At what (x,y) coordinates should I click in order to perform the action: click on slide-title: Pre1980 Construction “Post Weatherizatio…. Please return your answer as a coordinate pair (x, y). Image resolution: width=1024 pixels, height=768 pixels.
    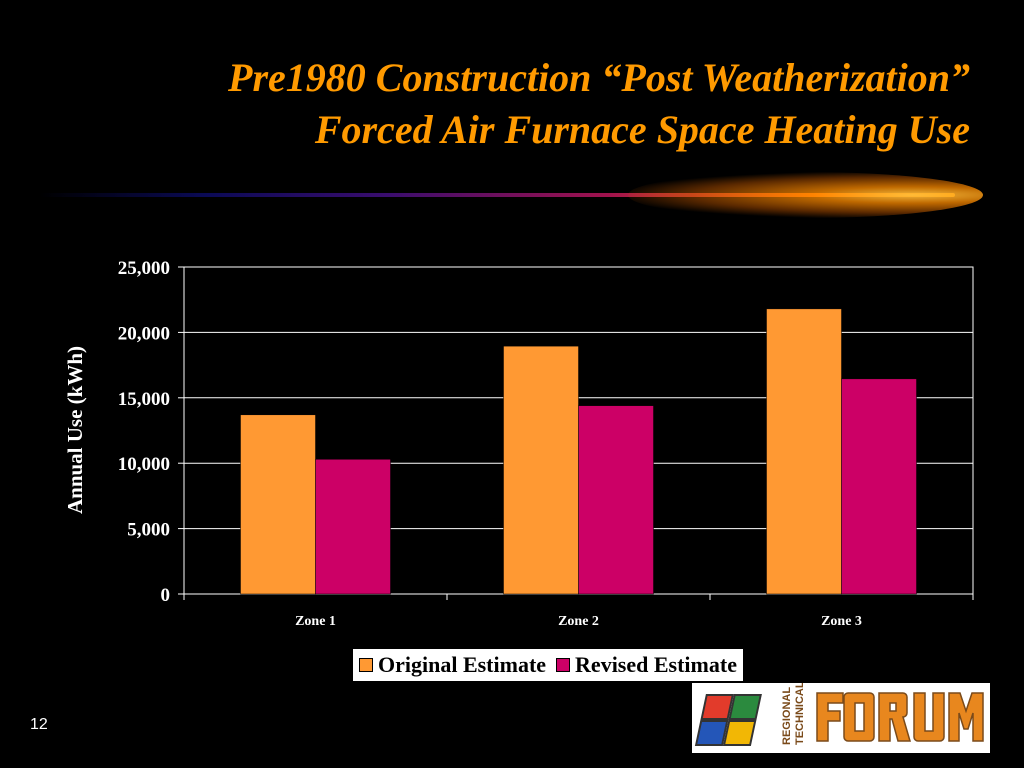
    Looking at the image, I should click on (505, 104).